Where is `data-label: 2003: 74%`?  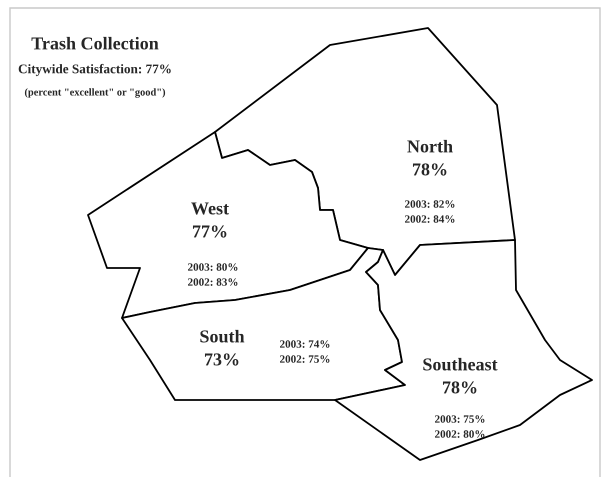 data-label: 2003: 74% is located at coordinates (305, 344).